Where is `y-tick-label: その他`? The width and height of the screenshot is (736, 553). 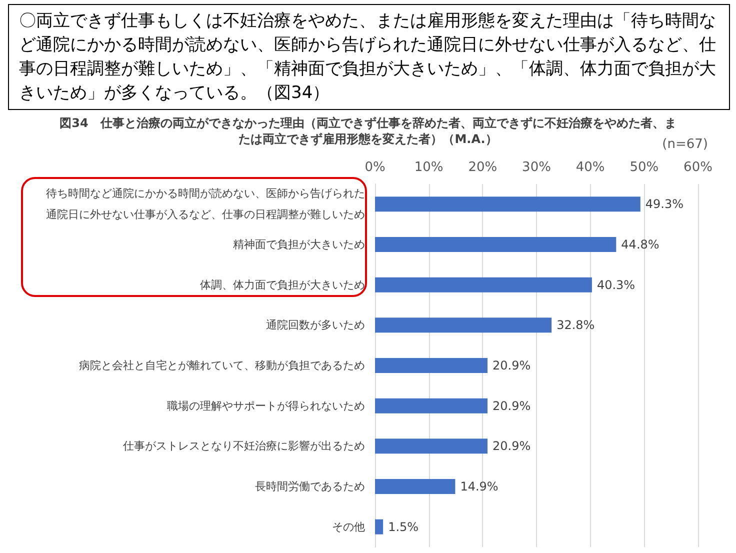
y-tick-label: その他 is located at coordinates (348, 527).